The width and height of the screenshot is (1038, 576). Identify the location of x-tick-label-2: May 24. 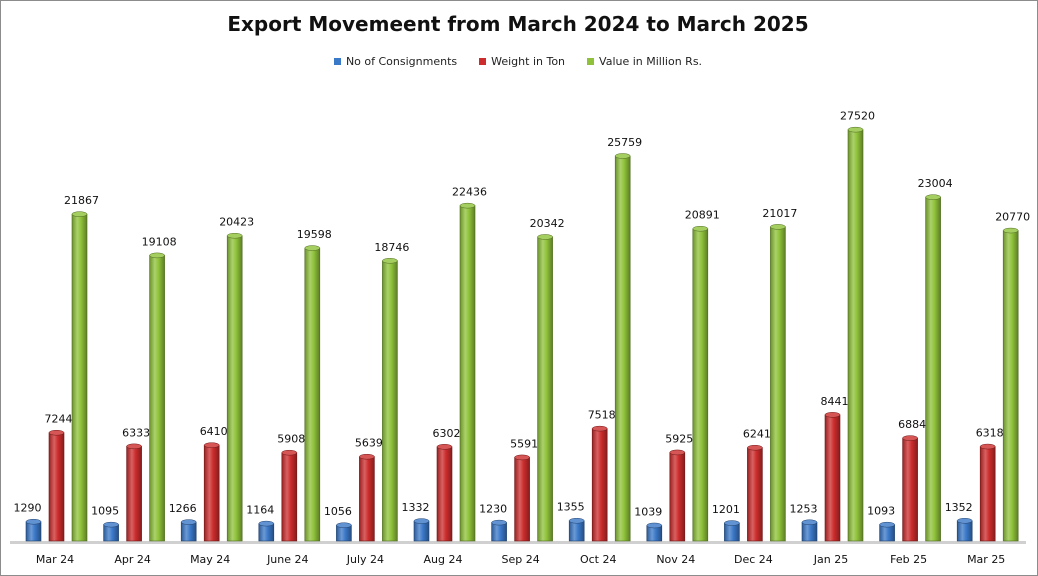
(210, 559).